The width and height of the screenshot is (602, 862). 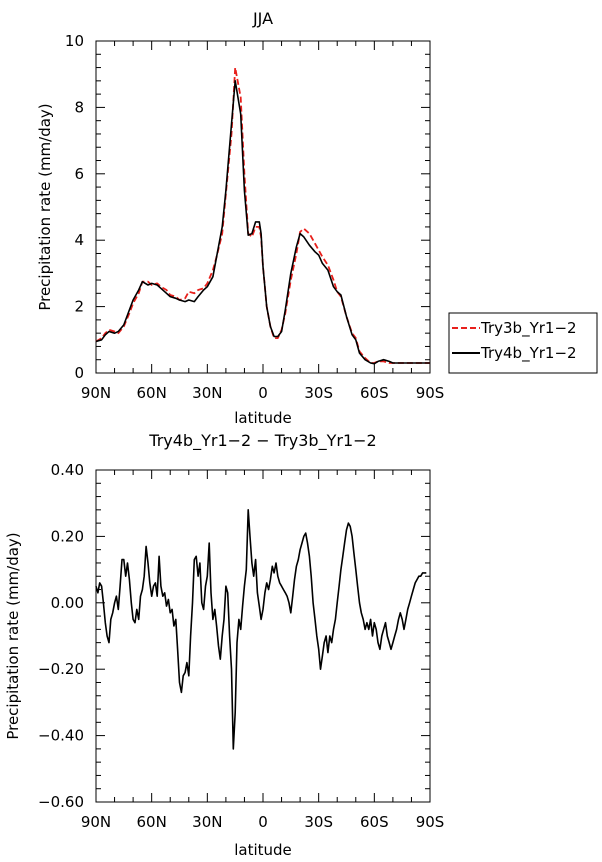 I want to click on legend: Try3b_Yr1−2 Try4b_Yr1−2, so click(x=523, y=343).